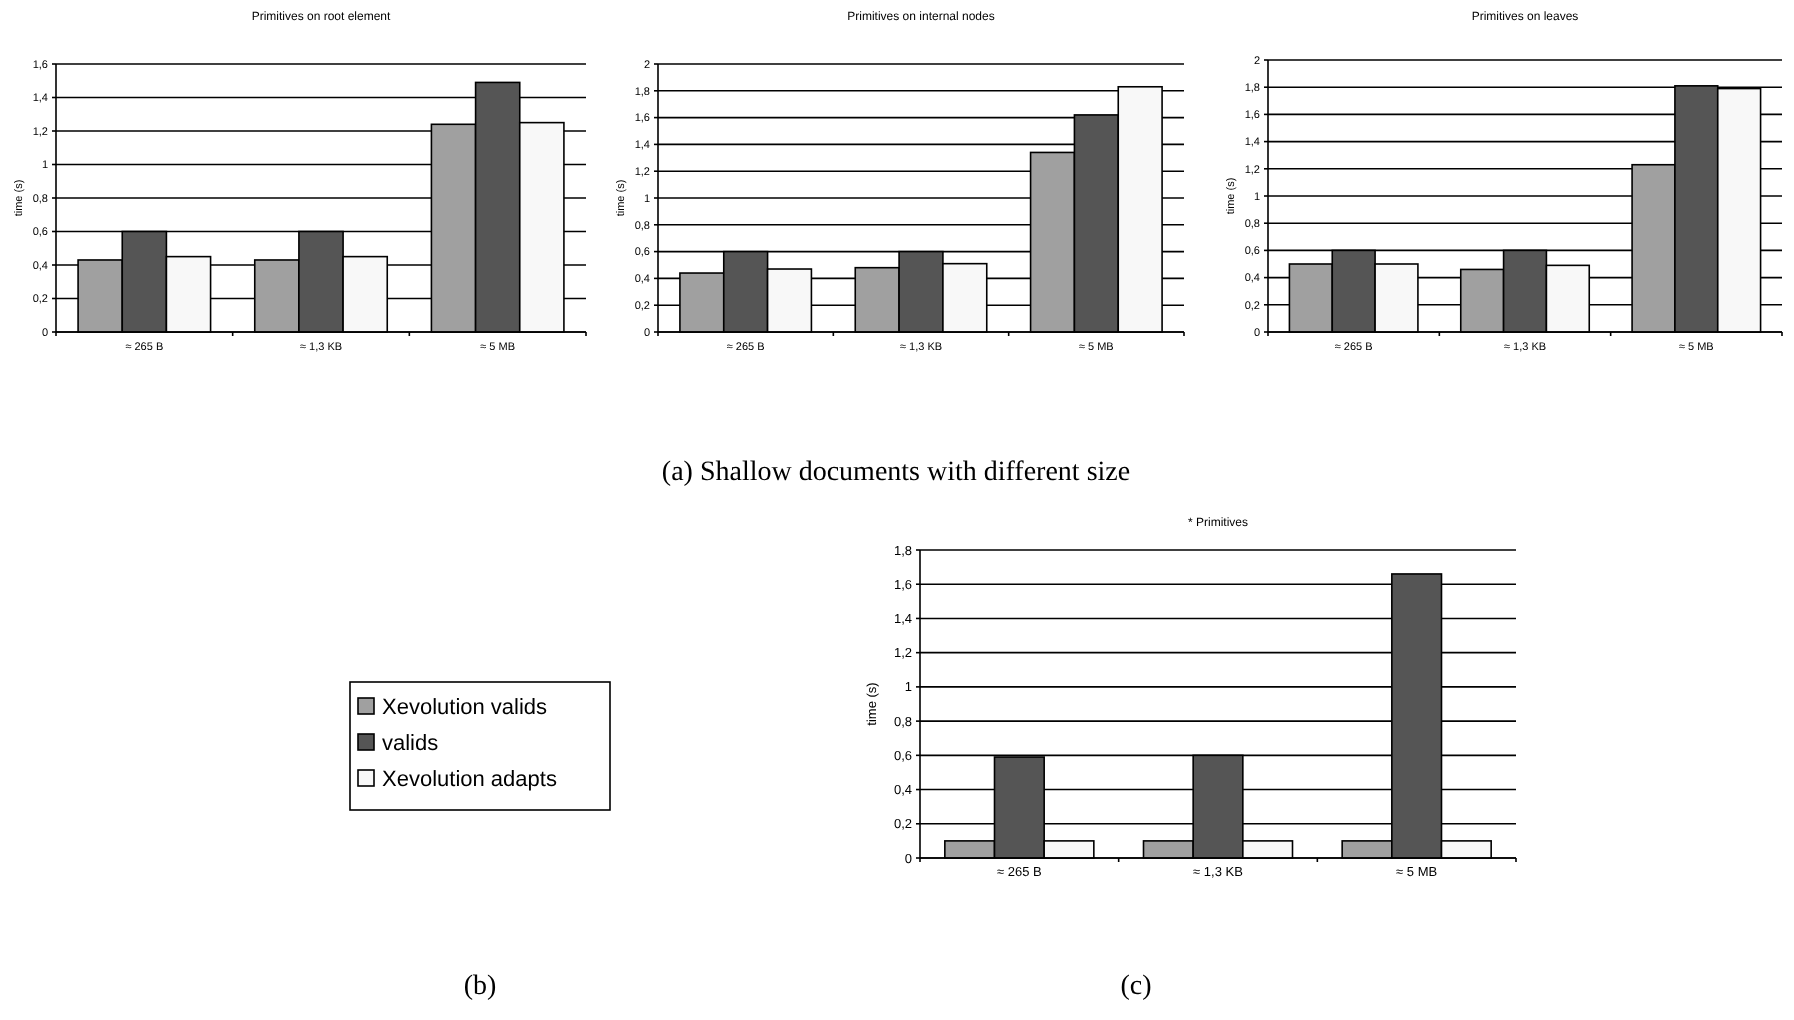 The width and height of the screenshot is (1794, 1020). Describe the element at coordinates (465, 707) in the screenshot. I see `legend-label: Xevolution valids` at that location.